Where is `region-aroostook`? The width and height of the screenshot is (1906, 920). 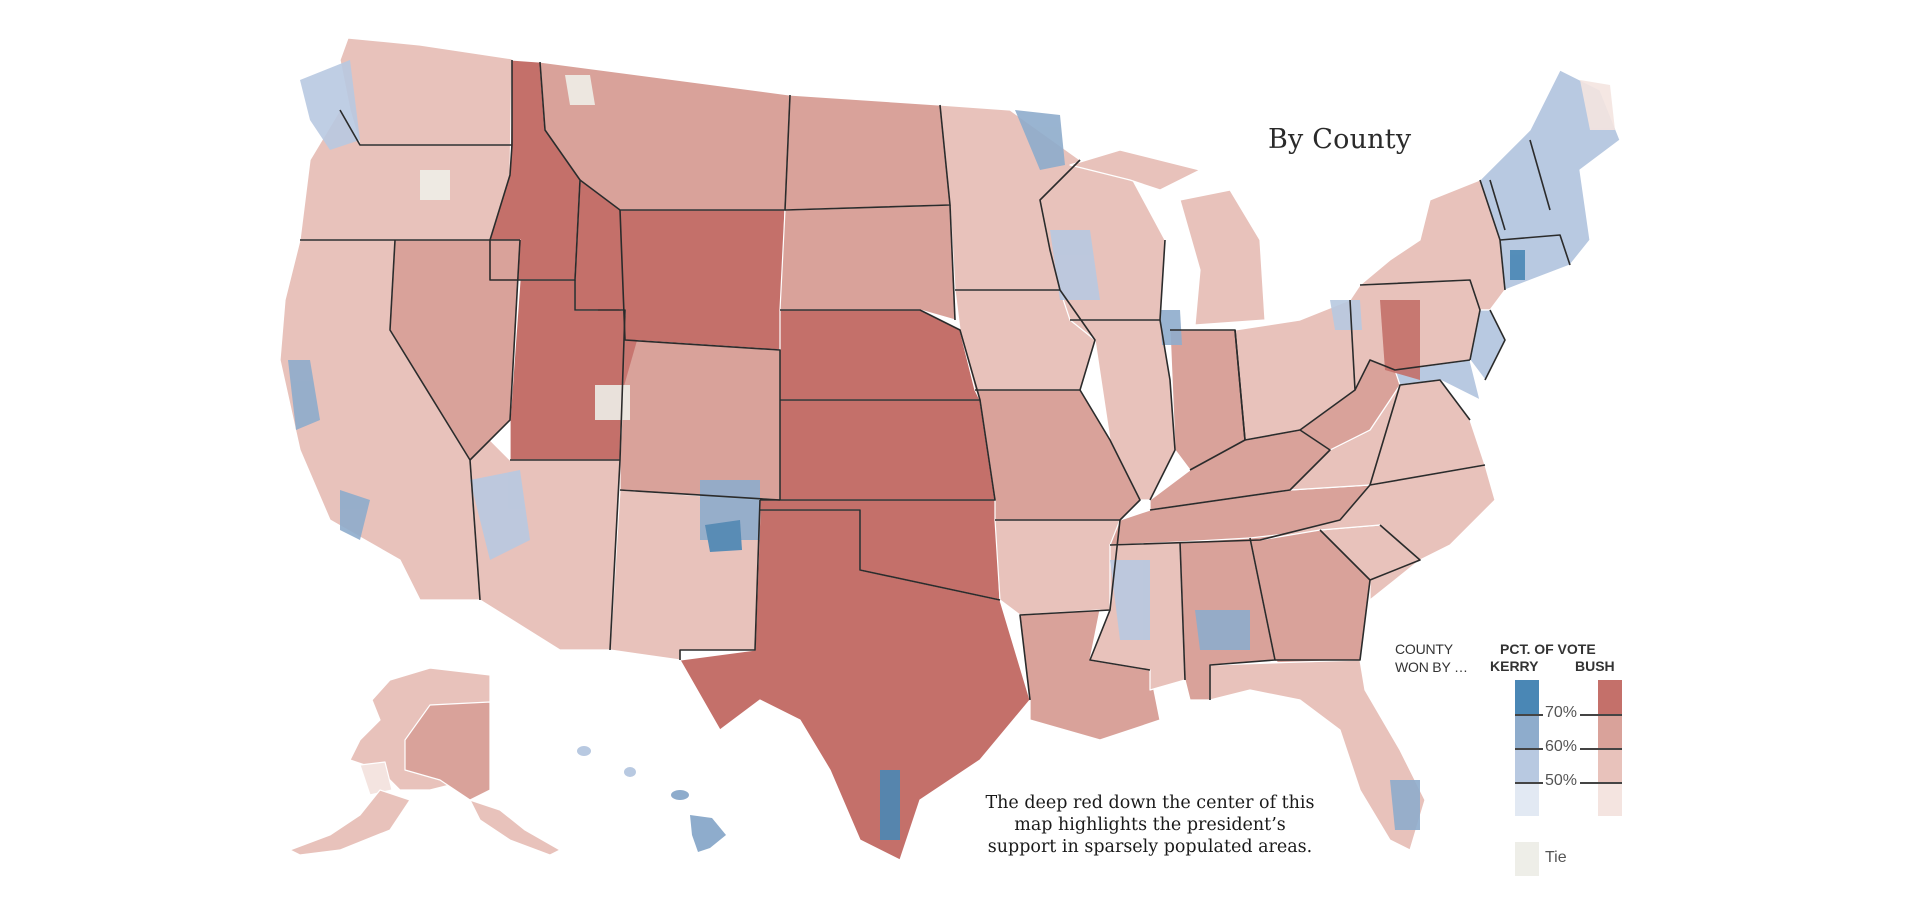 region-aroostook is located at coordinates (1597, 105).